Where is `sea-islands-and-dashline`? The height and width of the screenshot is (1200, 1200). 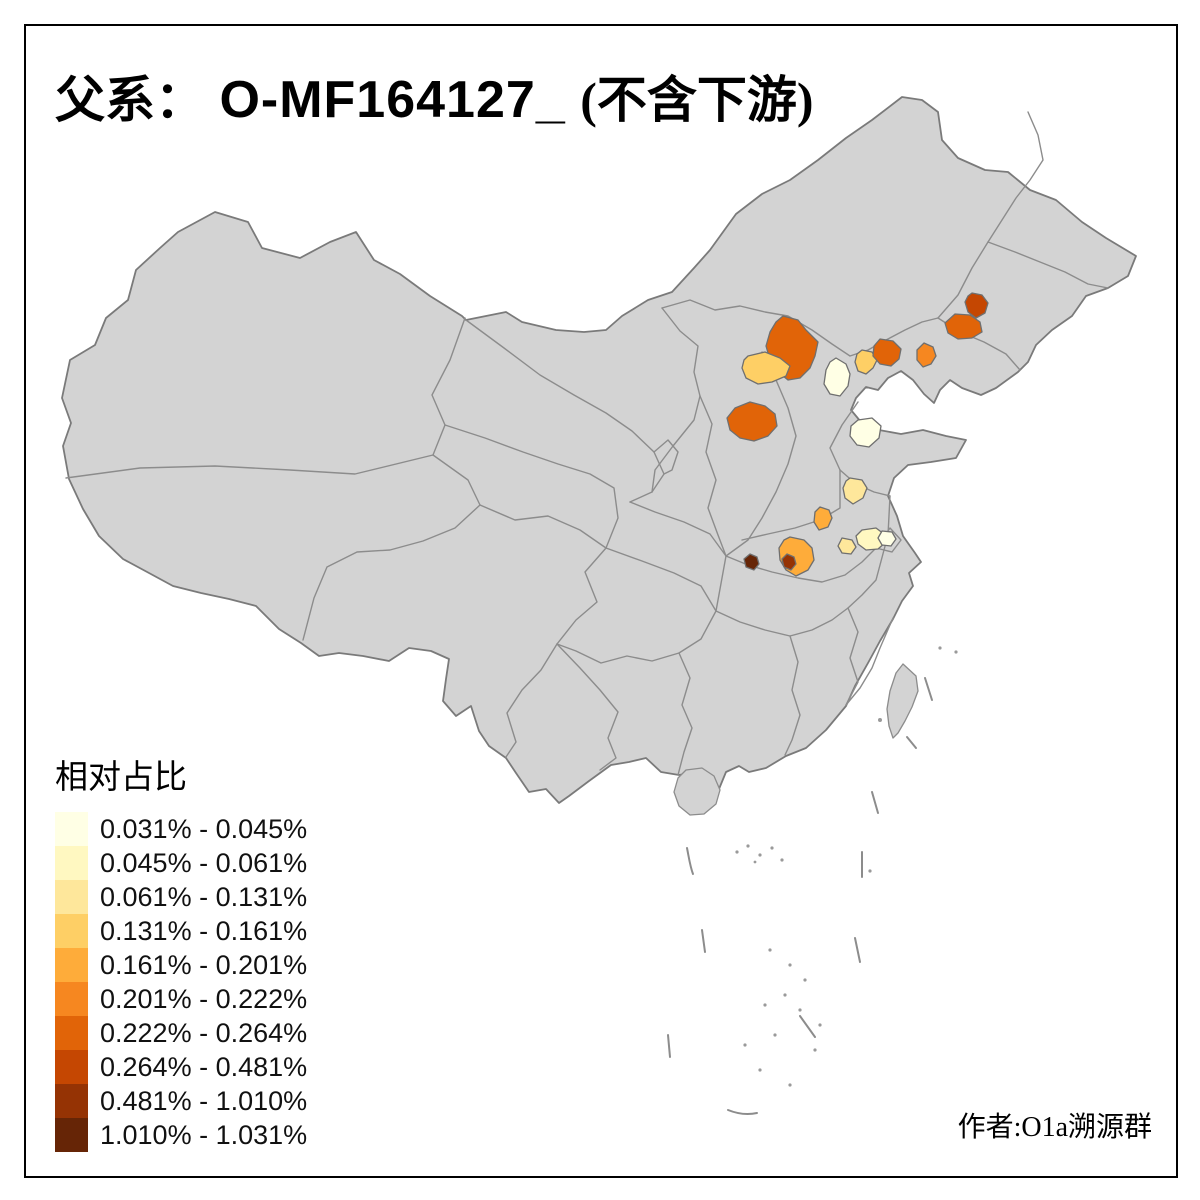 sea-islands-and-dashline is located at coordinates (812, 880).